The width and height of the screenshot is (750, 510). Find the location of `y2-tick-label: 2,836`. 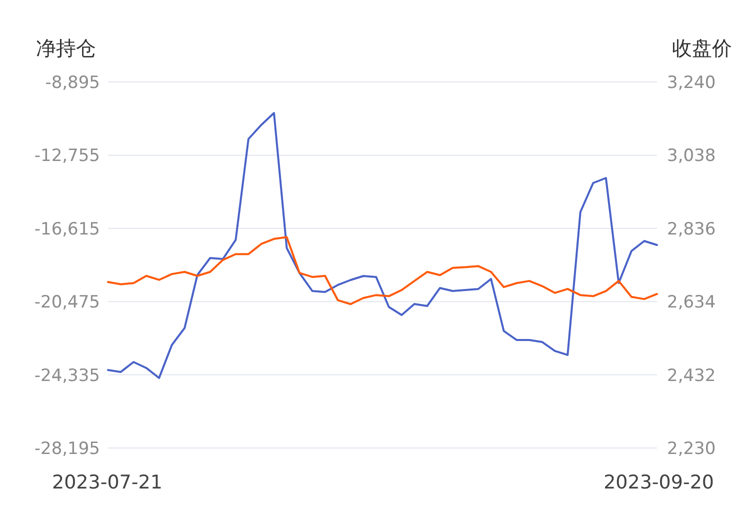

y2-tick-label: 2,836 is located at coordinates (691, 229).